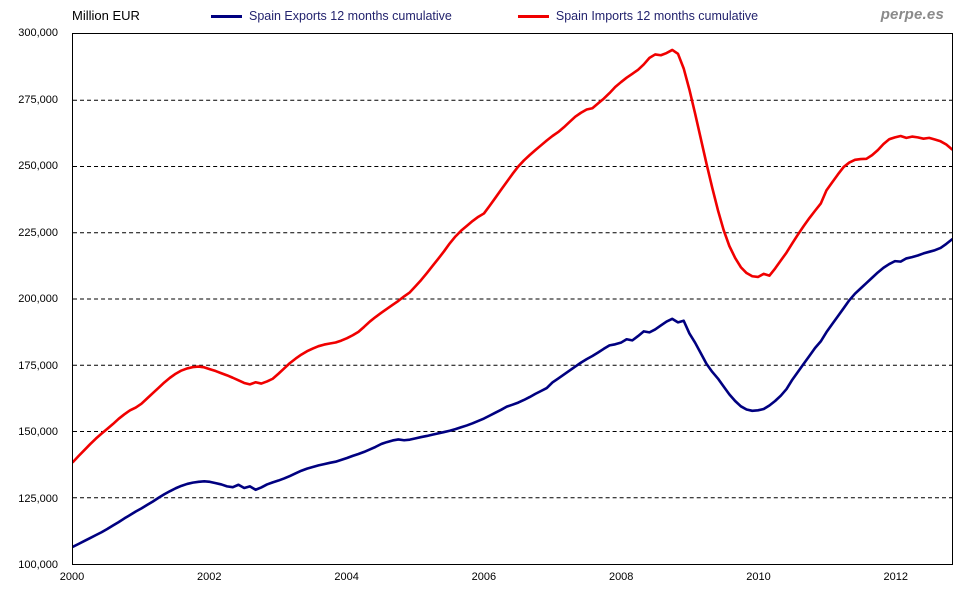 This screenshot has width=980, height=600. What do you see at coordinates (38, 166) in the screenshot?
I see `y-tick-label: 250,000` at bounding box center [38, 166].